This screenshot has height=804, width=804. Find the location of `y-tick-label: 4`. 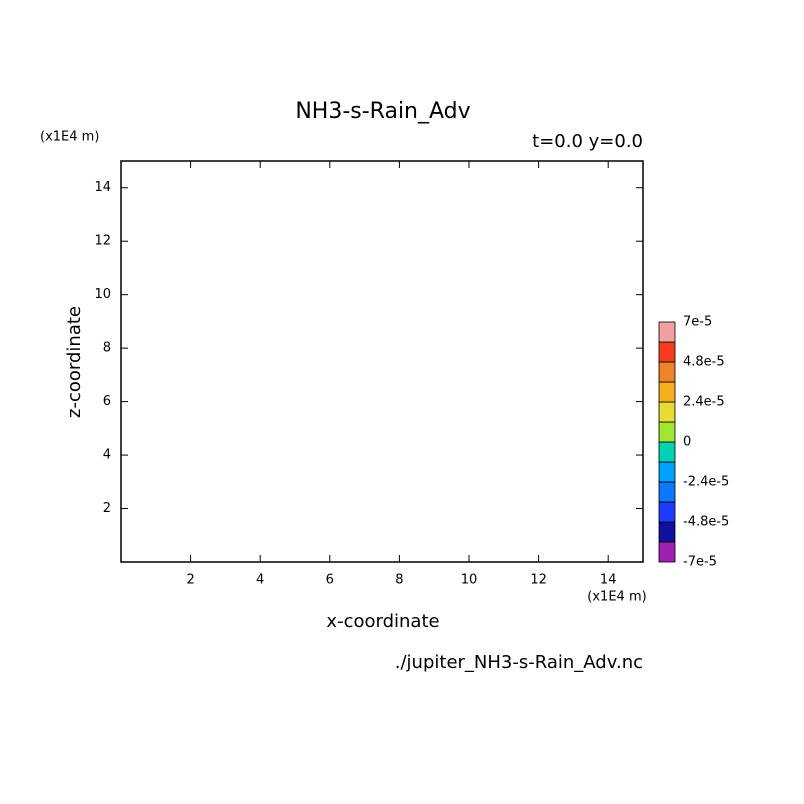

y-tick-label: 4 is located at coordinates (107, 455).